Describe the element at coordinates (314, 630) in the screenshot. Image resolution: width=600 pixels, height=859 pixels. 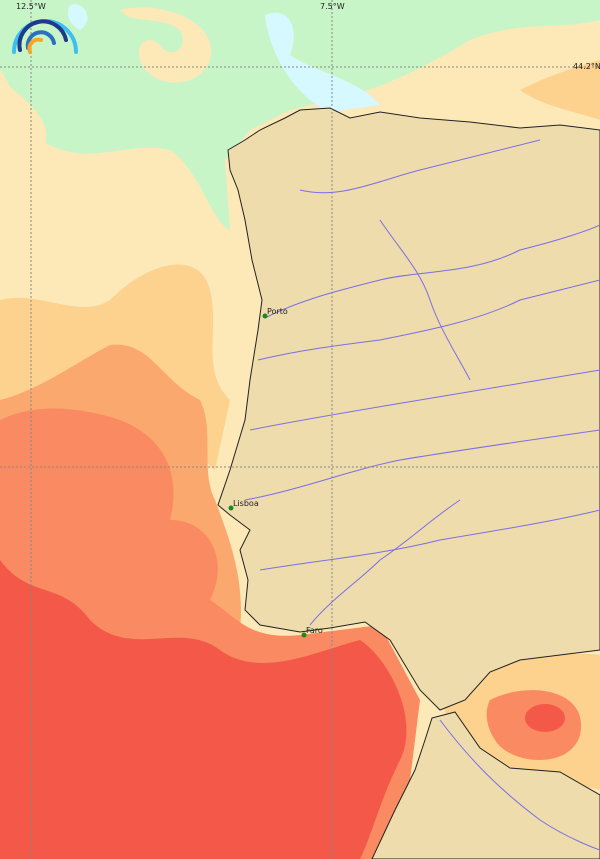
I see `city-label-faro: Faro` at that location.